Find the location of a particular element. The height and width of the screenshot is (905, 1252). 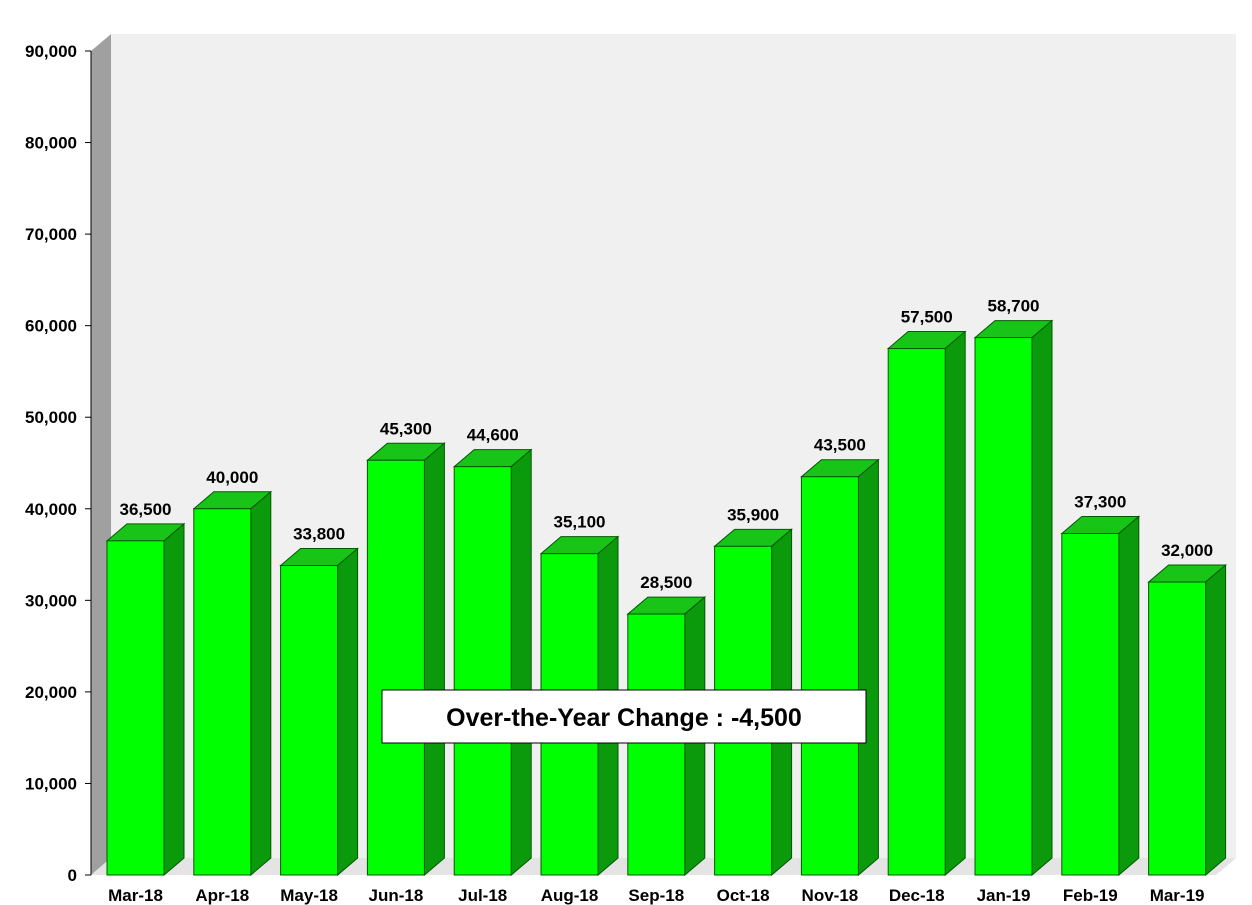

data-label: 28,500 is located at coordinates (666, 582).